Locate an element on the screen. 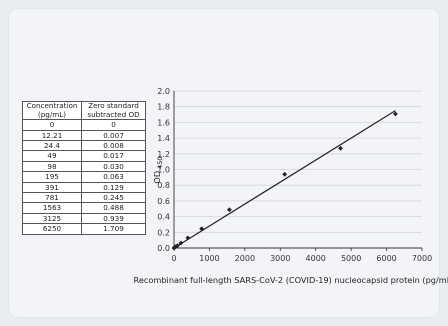  column-header-od: Zero standard subtracted OD is located at coordinates (113, 110).